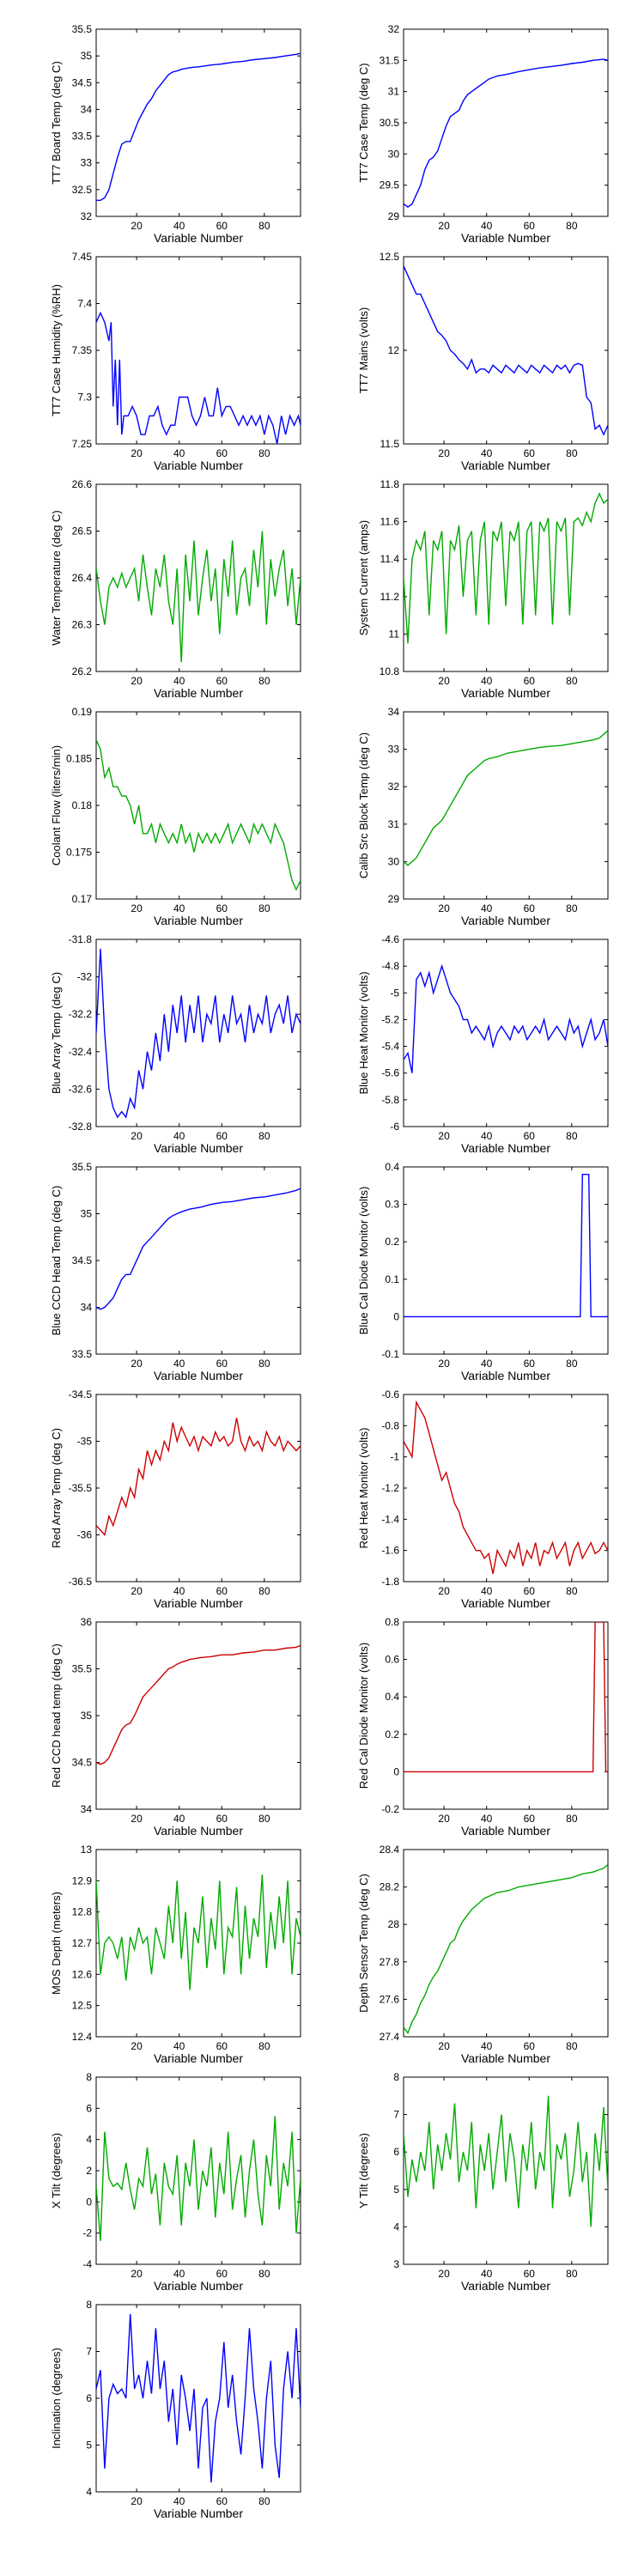 This screenshot has height=2576, width=644. Describe the element at coordinates (79, 759) in the screenshot. I see `y-tick-label: 0.185` at that location.